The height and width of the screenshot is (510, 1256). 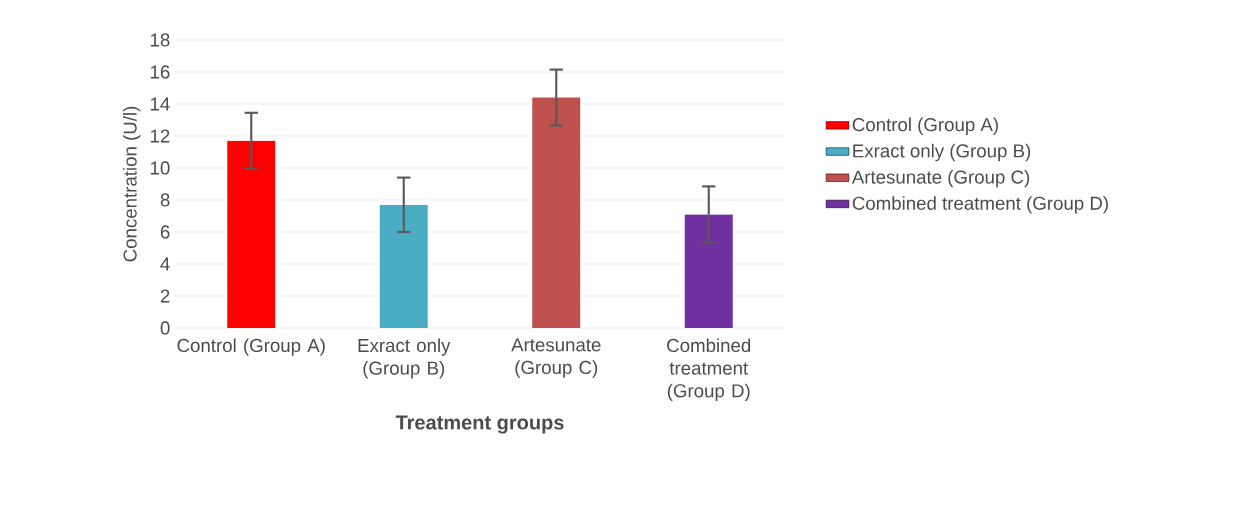 What do you see at coordinates (165, 232) in the screenshot?
I see `y-tick-label: 6` at bounding box center [165, 232].